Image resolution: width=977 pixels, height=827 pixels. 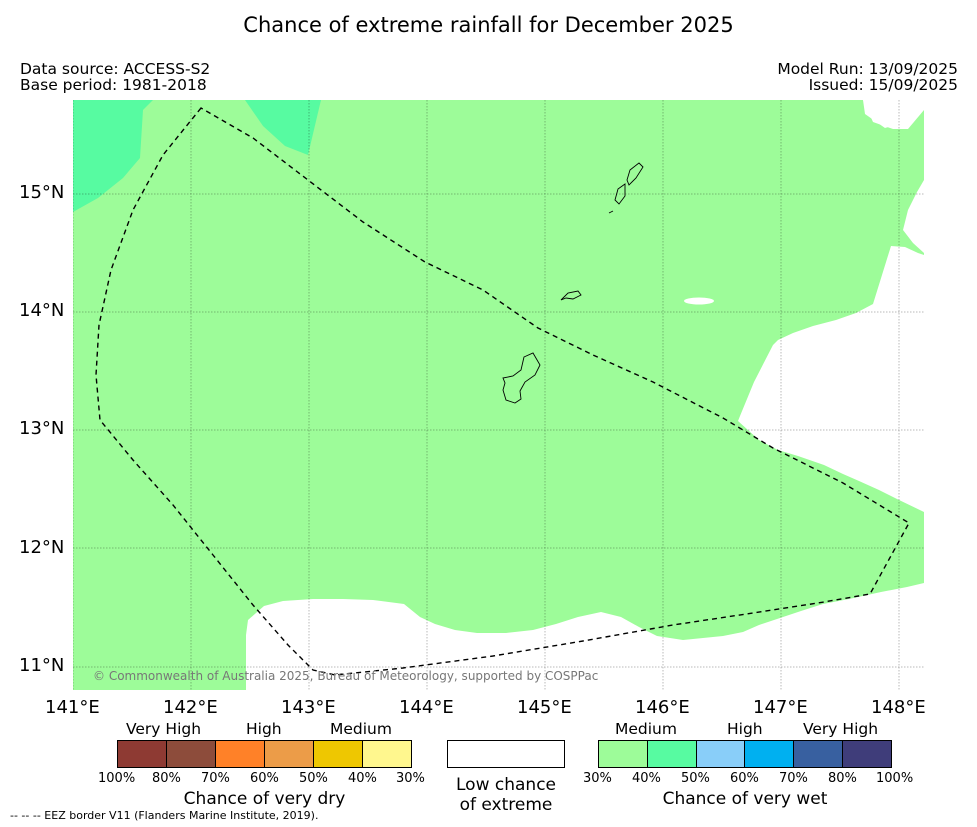 What do you see at coordinates (913, 216) in the screenshot?
I see `low-chance-patch-e` at bounding box center [913, 216].